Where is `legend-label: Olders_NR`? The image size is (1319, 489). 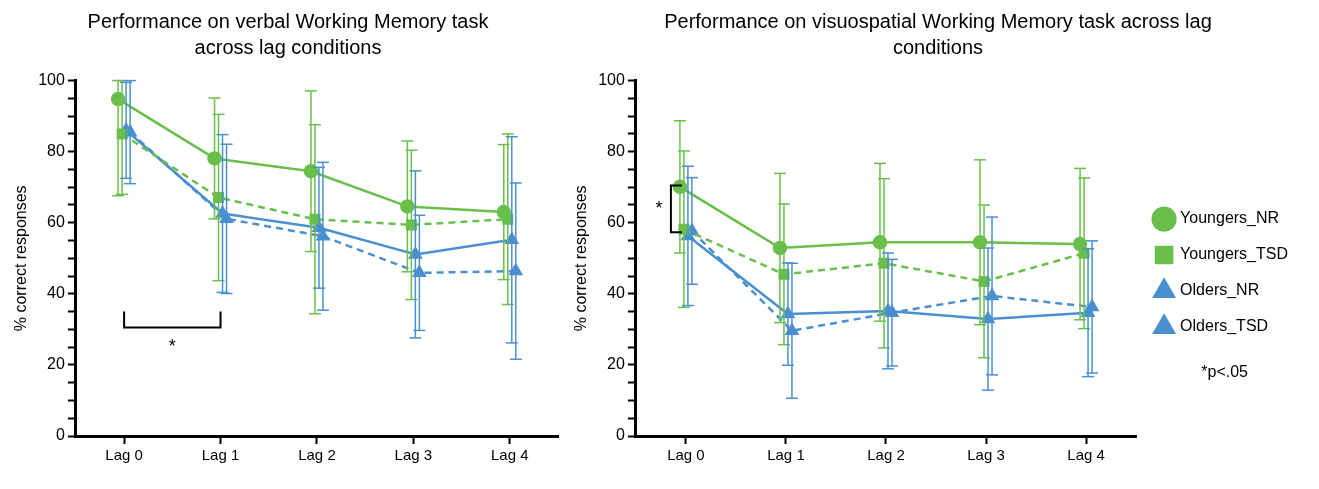 legend-label: Olders_NR is located at coordinates (1220, 290).